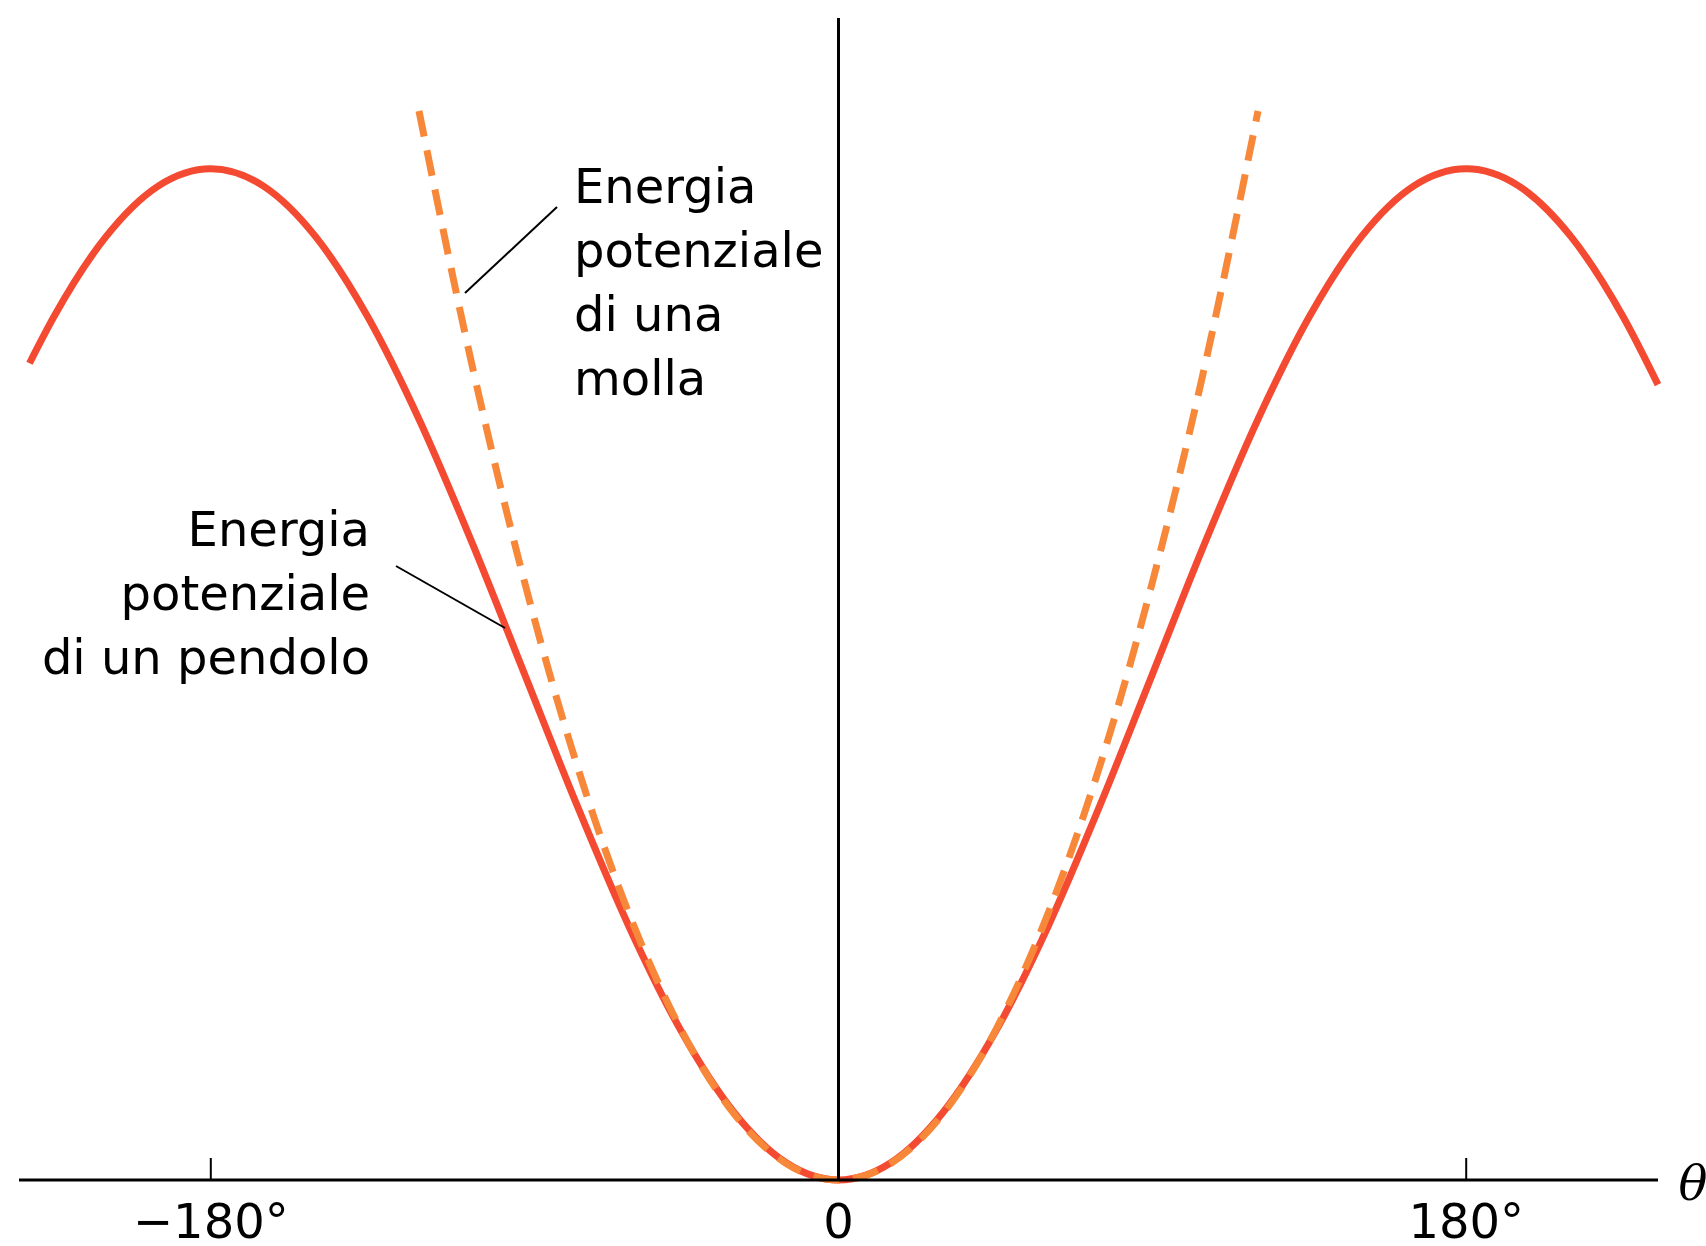 The width and height of the screenshot is (1706, 1246). What do you see at coordinates (838, 1219) in the screenshot?
I see `x-tick-label: 0` at bounding box center [838, 1219].